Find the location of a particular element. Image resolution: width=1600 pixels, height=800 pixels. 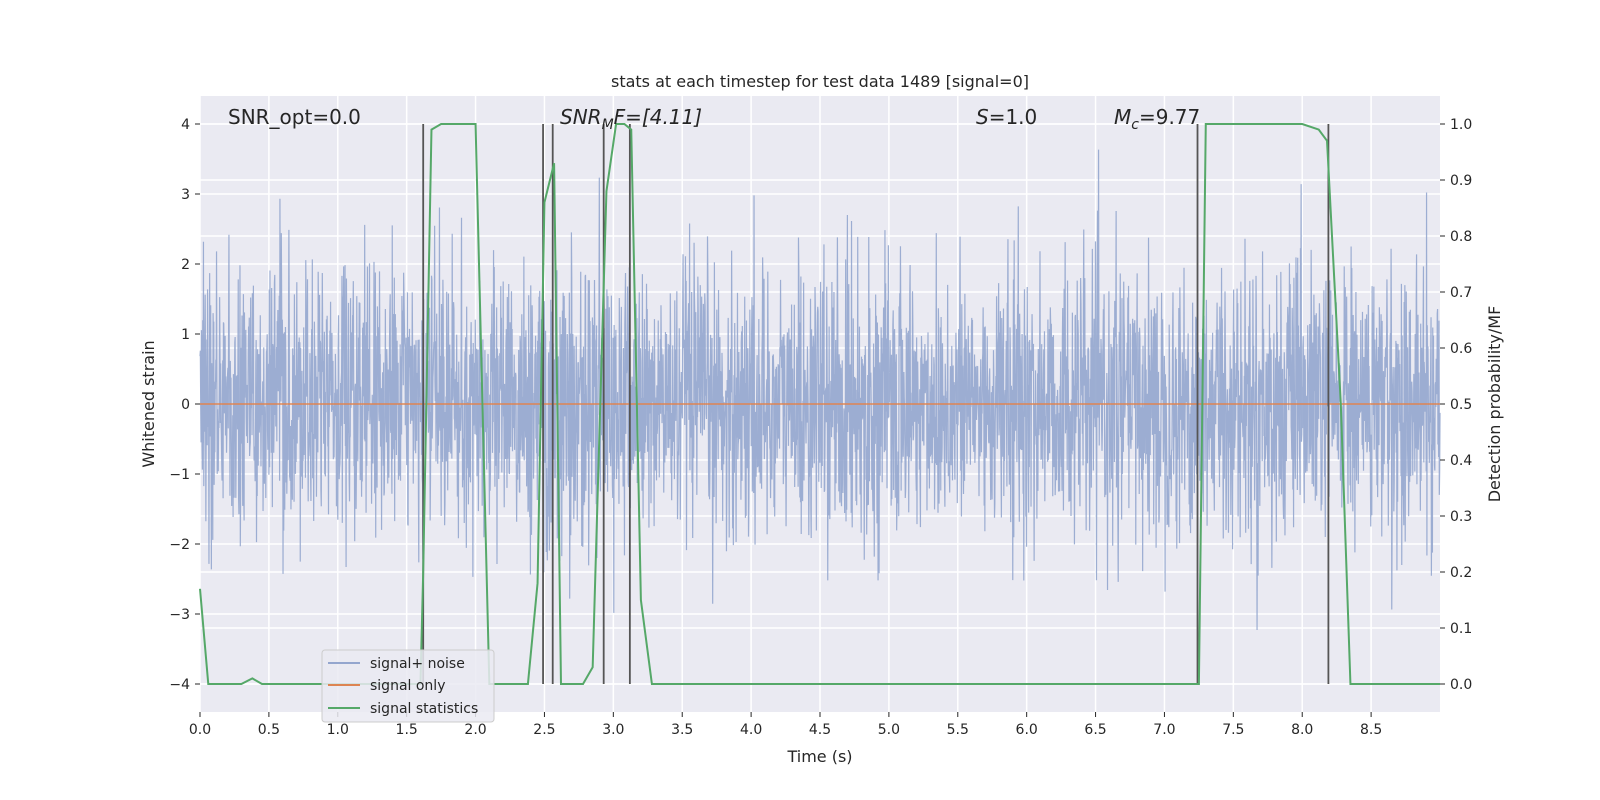

legend-box is located at coordinates (408, 686).